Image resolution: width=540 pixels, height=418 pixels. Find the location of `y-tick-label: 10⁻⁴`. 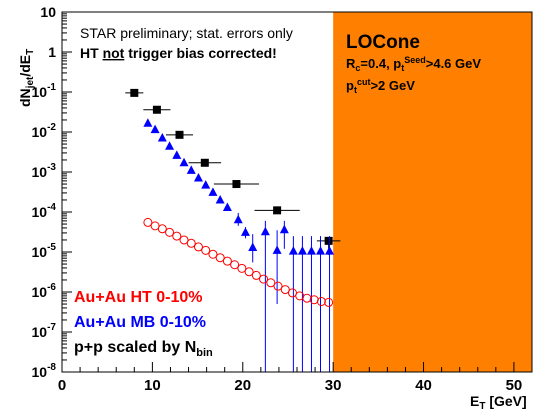

y-tick-label: 10⁻⁴ is located at coordinates (44, 211).